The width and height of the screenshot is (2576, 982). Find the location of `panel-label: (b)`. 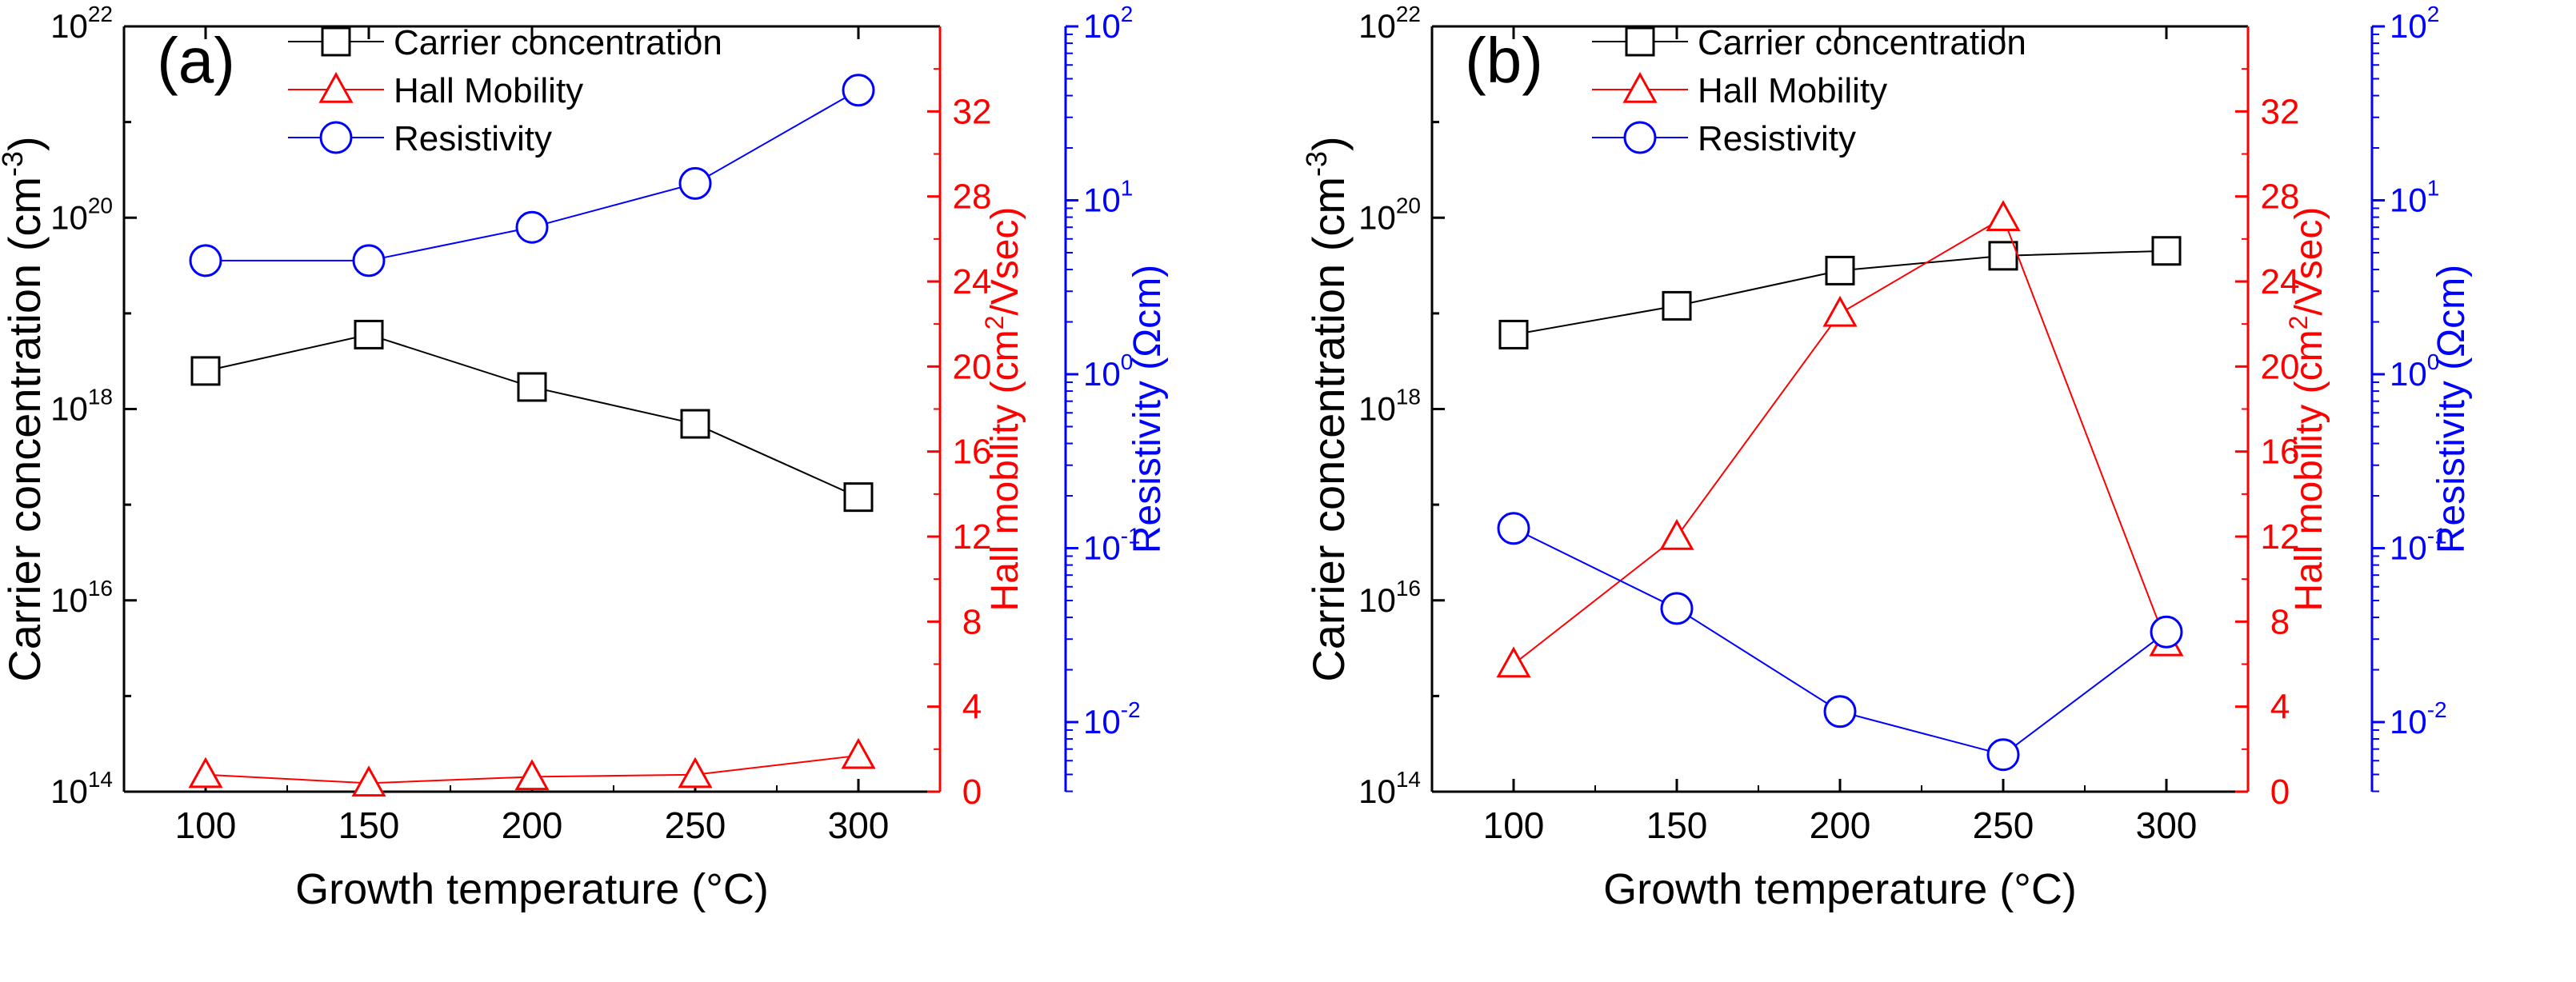

panel-label: (b) is located at coordinates (1504, 61).